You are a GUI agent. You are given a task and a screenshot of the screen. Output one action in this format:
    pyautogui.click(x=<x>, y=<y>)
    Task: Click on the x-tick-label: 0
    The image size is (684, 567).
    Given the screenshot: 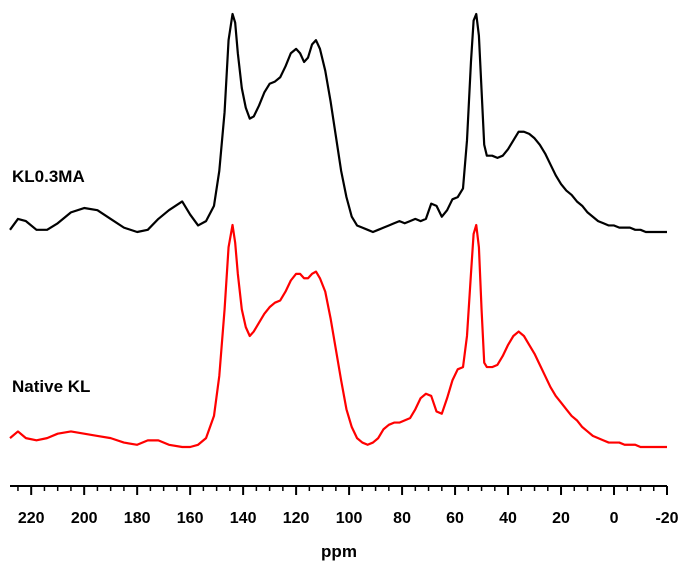 What is the action you would take?
    pyautogui.click(x=614, y=518)
    